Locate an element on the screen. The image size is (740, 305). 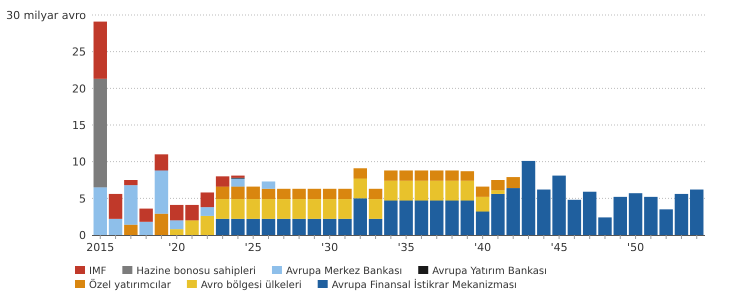
legend-label: Hazine bonosu sahipleri is located at coordinates (196, 271).